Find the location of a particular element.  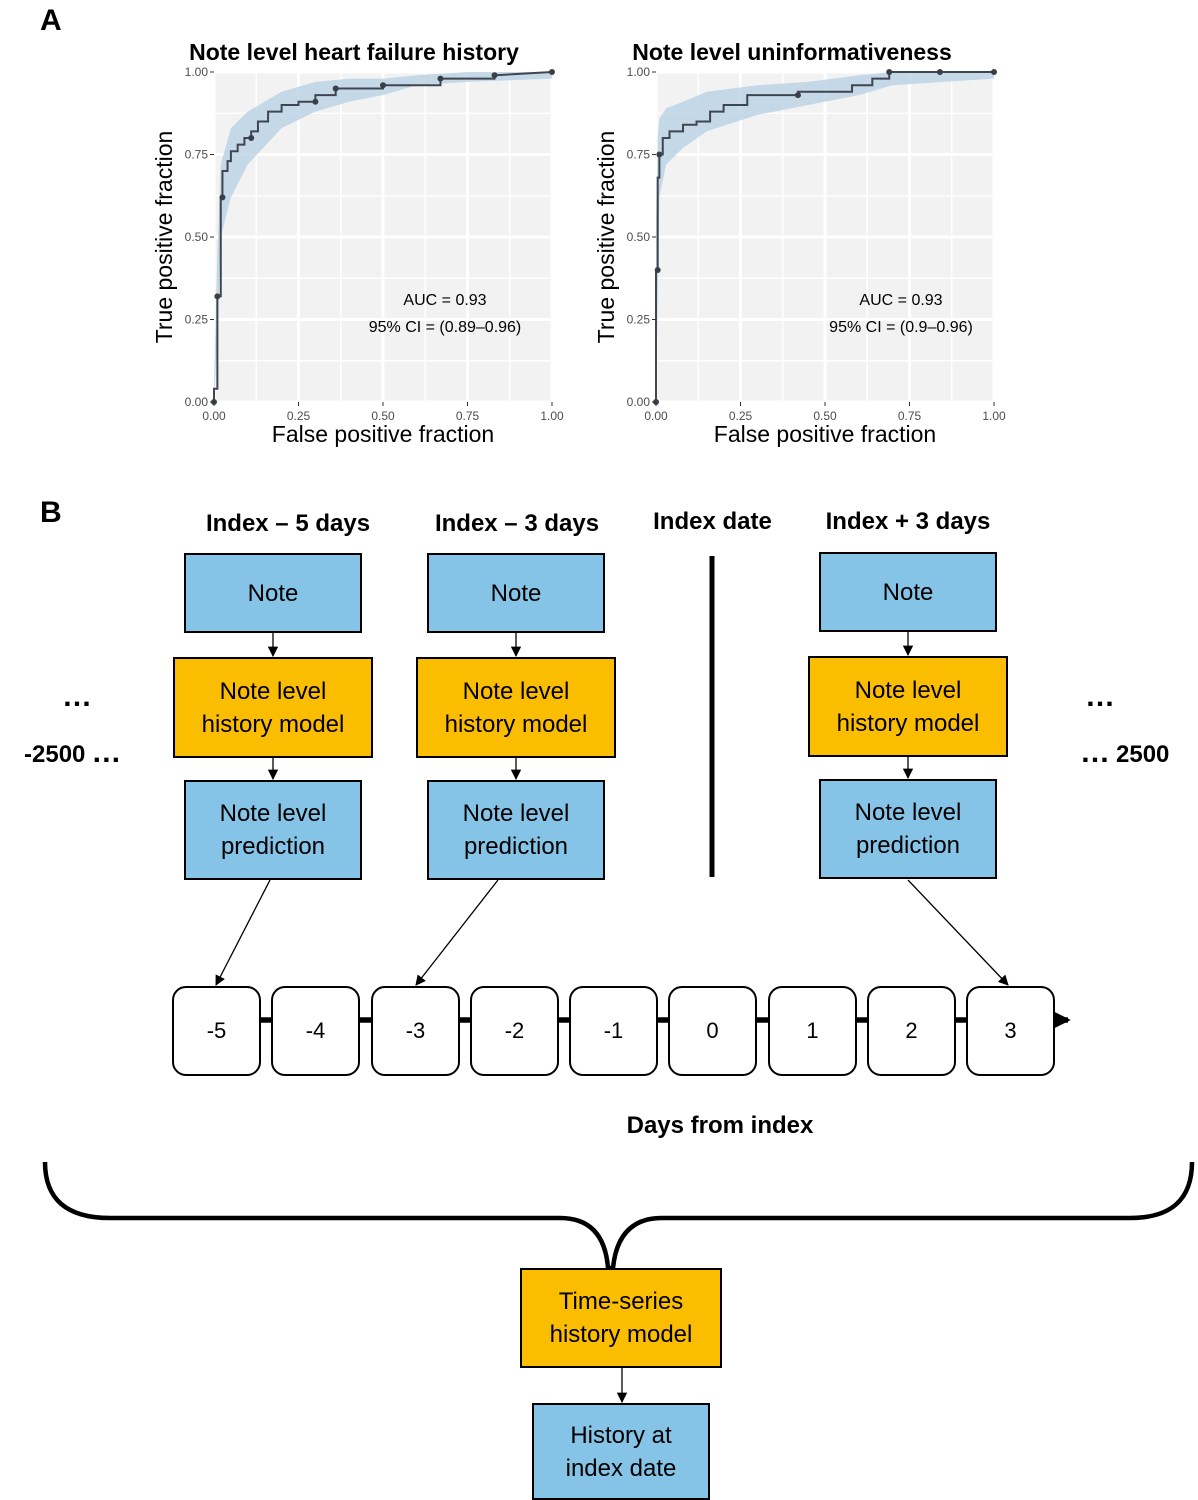

history-model-box-plus-3: Note level history model is located at coordinates (908, 706).